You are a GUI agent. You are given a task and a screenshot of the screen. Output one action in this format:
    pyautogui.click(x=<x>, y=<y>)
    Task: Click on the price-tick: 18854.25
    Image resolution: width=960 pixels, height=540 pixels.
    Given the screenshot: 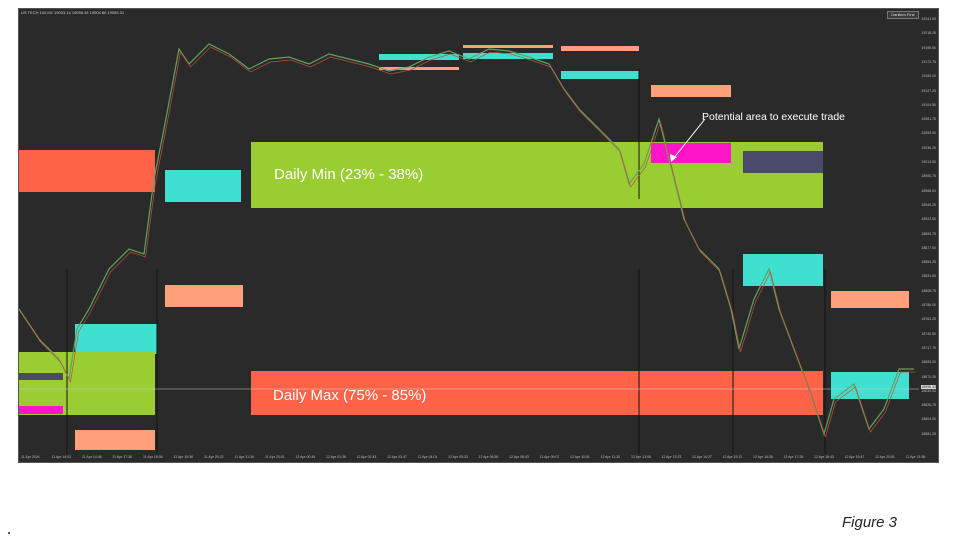 What is the action you would take?
    pyautogui.click(x=928, y=262)
    